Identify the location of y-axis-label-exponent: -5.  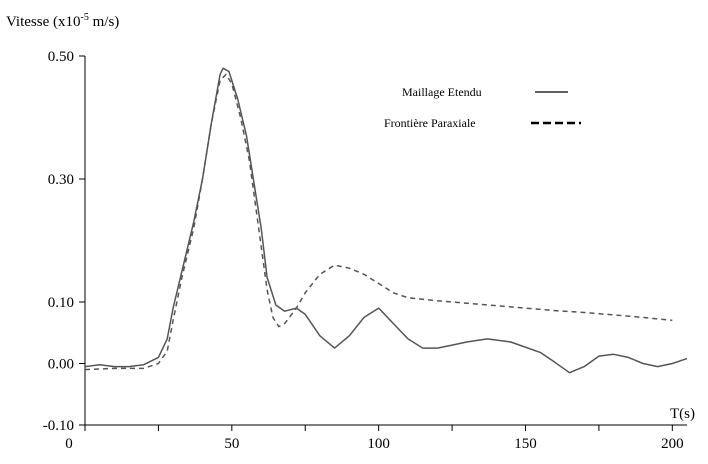
(85, 17).